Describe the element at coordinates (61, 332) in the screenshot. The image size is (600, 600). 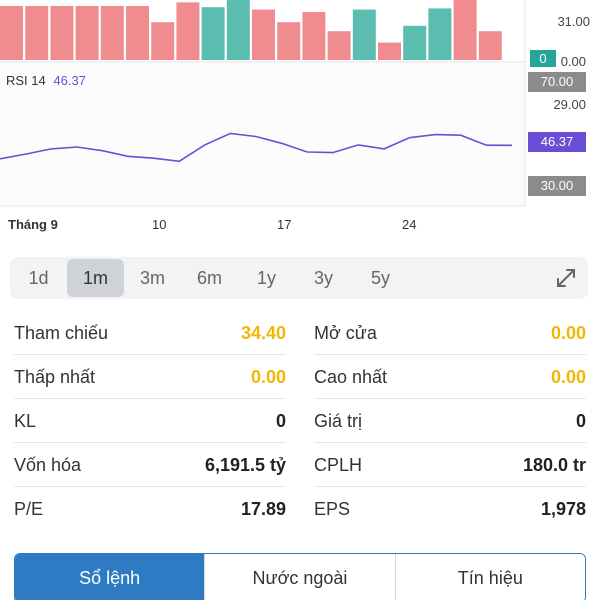
I see `stat-label: Tham chiếu` at that location.